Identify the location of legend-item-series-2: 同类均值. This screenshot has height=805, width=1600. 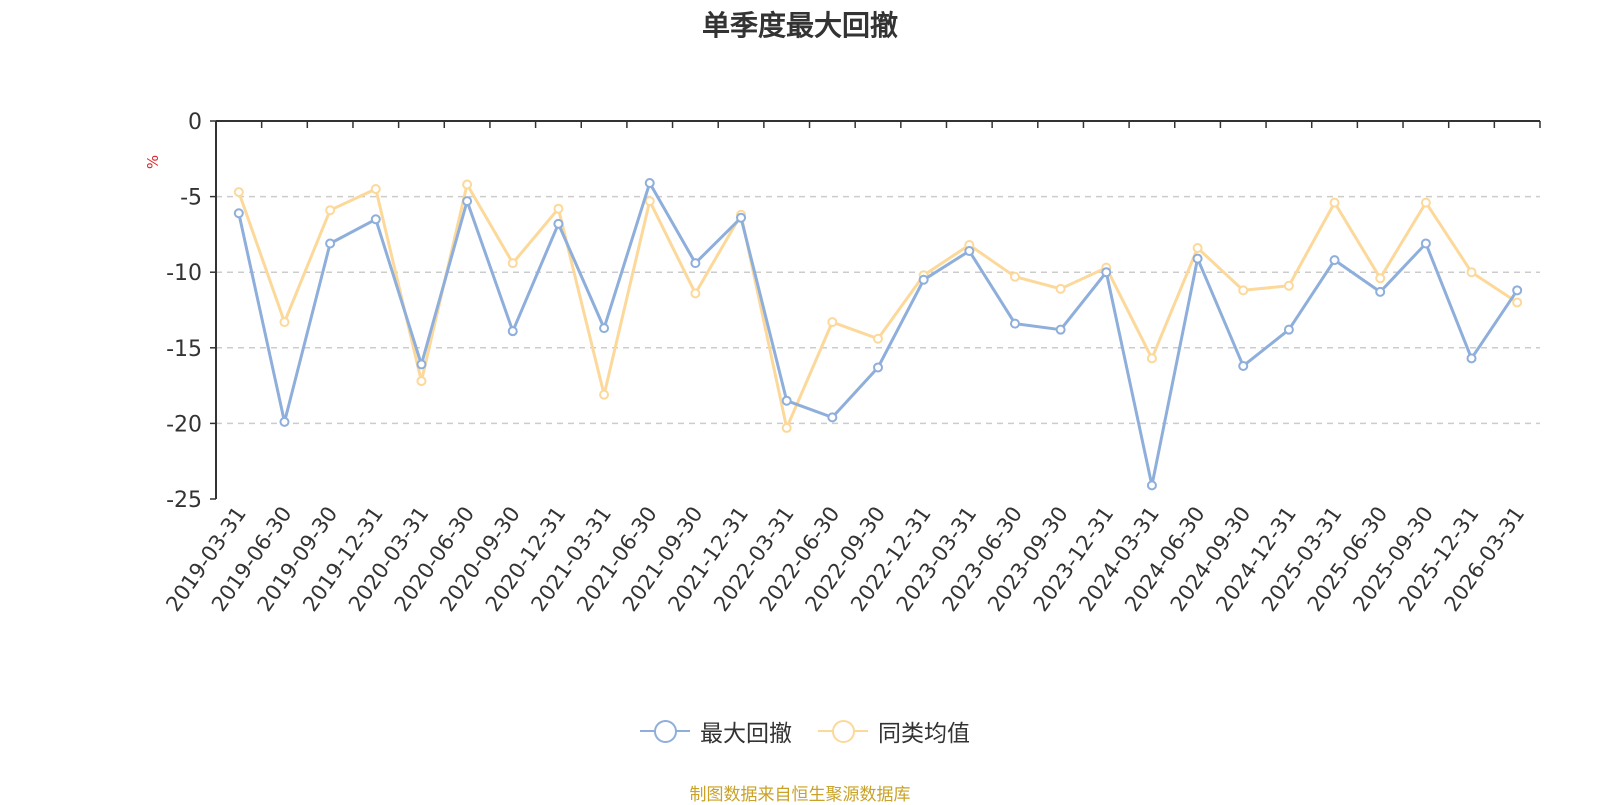
(894, 731).